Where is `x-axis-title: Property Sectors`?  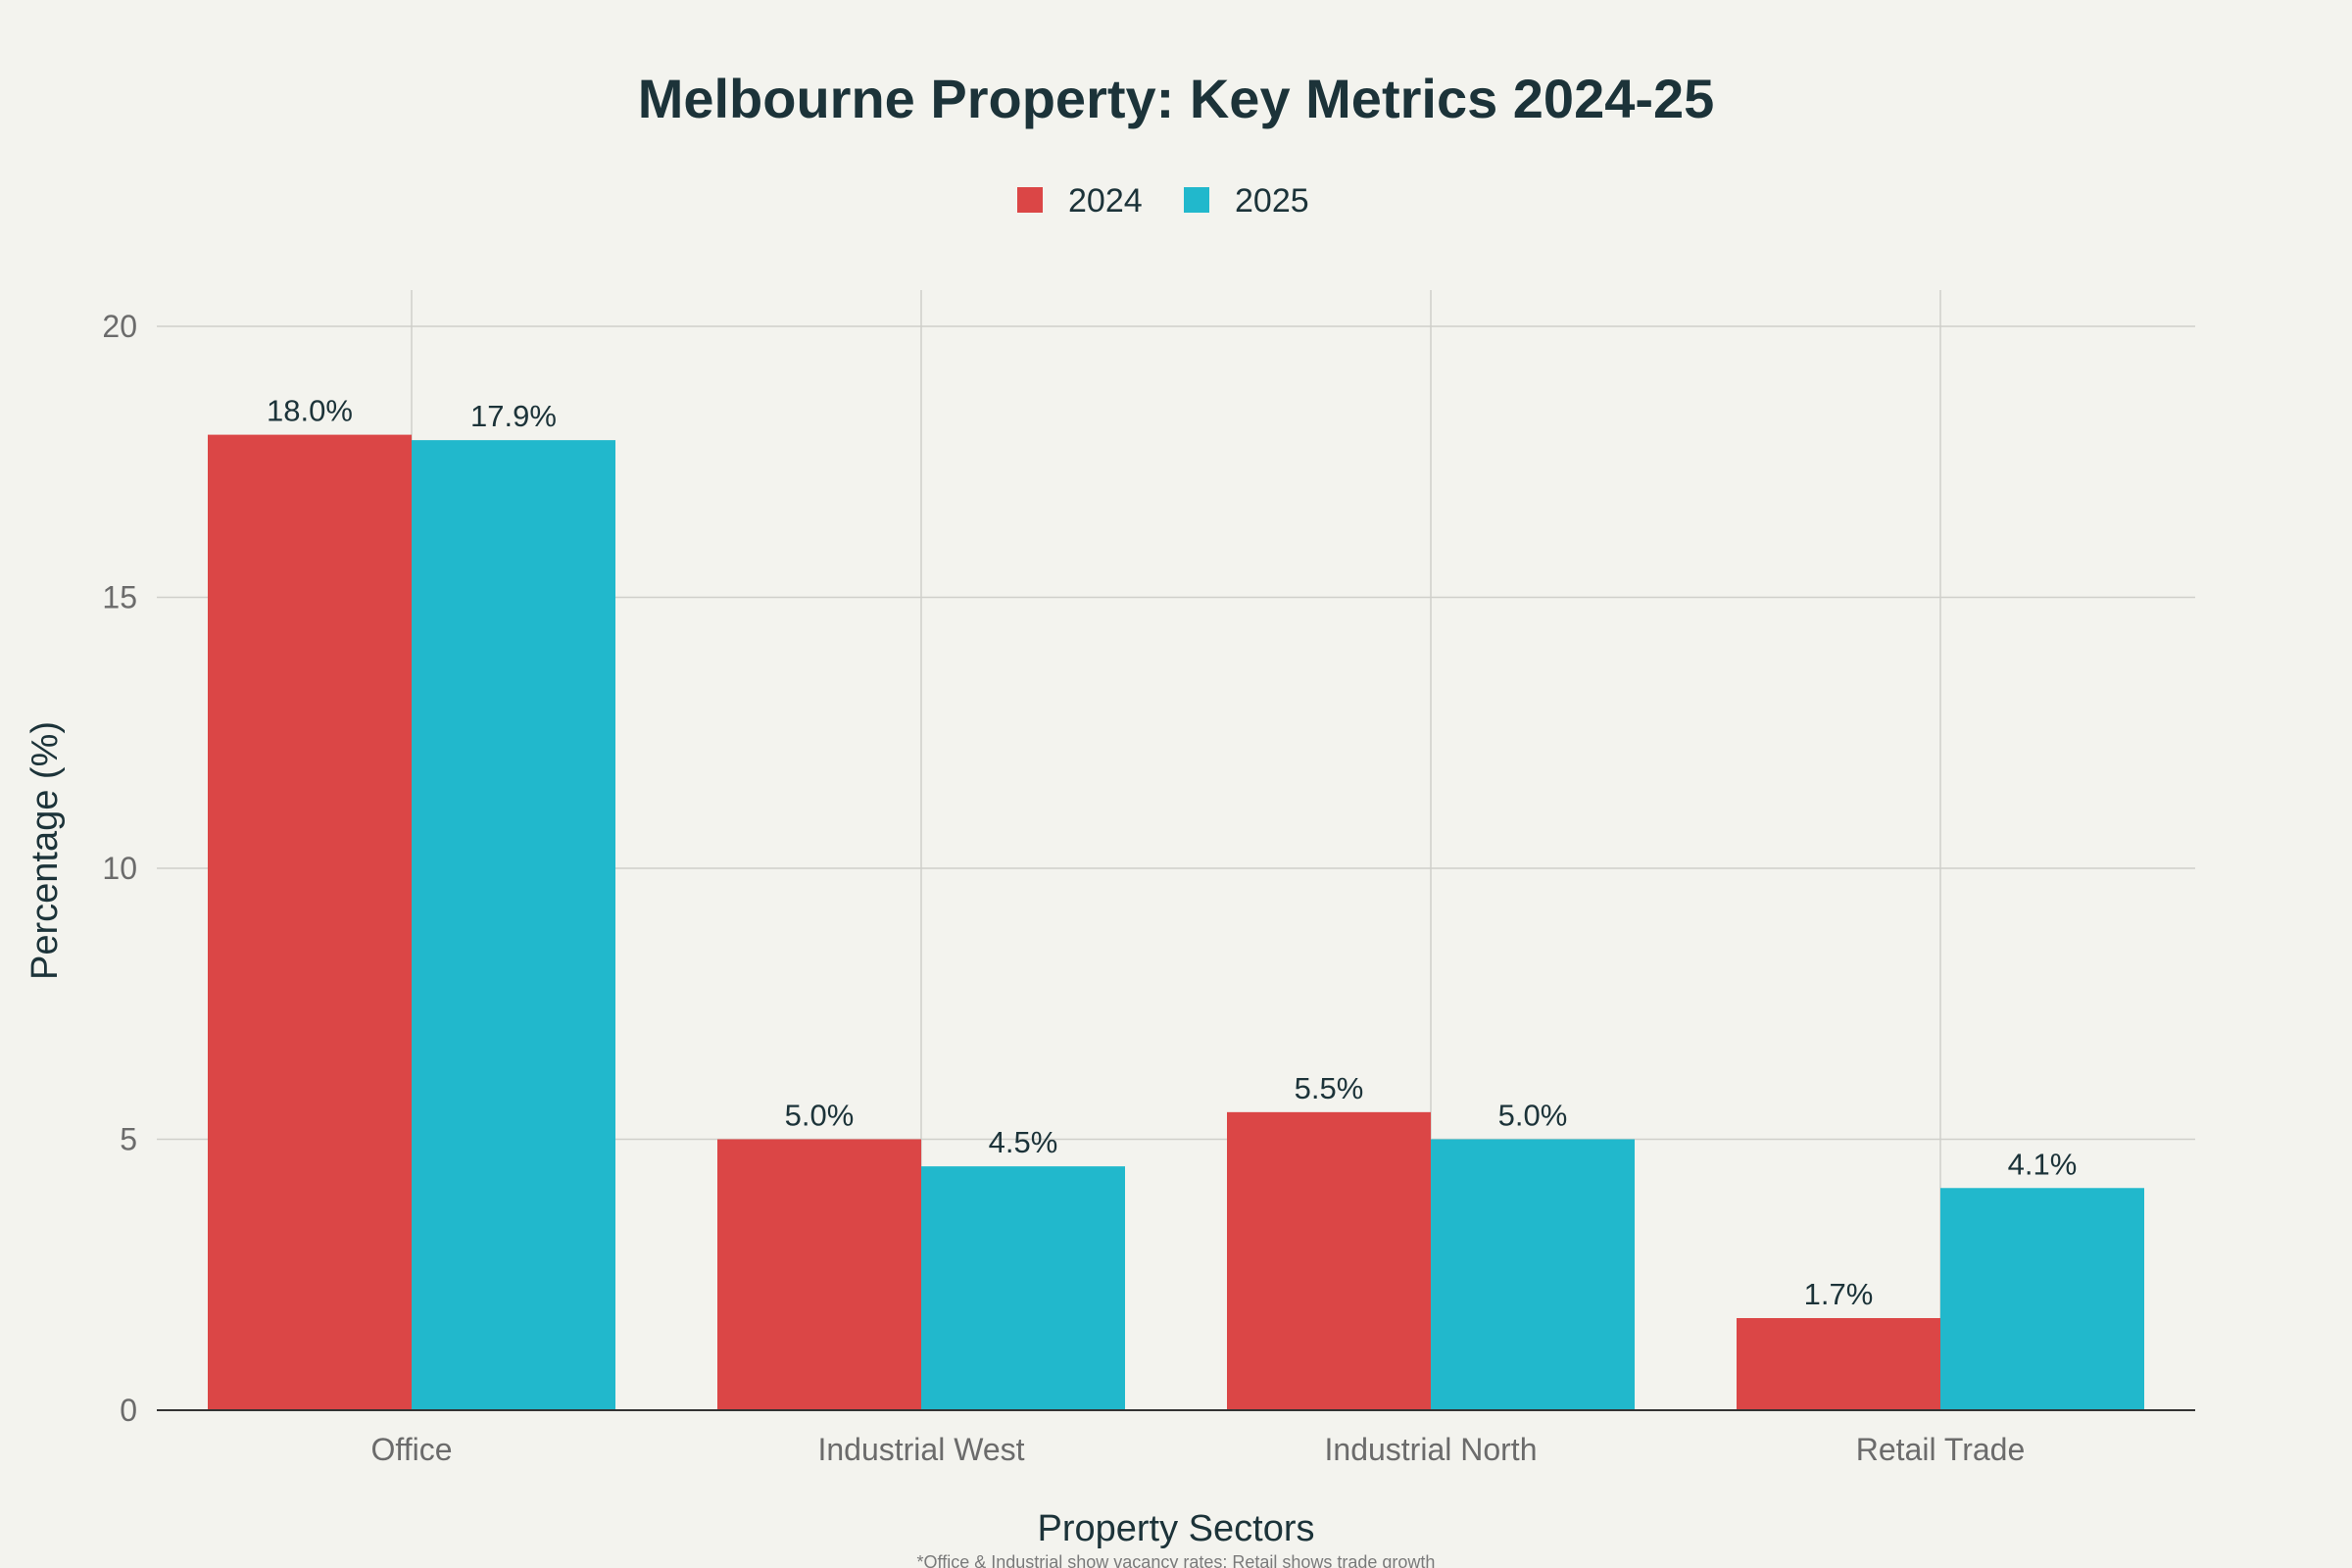
x-axis-title: Property Sectors is located at coordinates (1176, 1528).